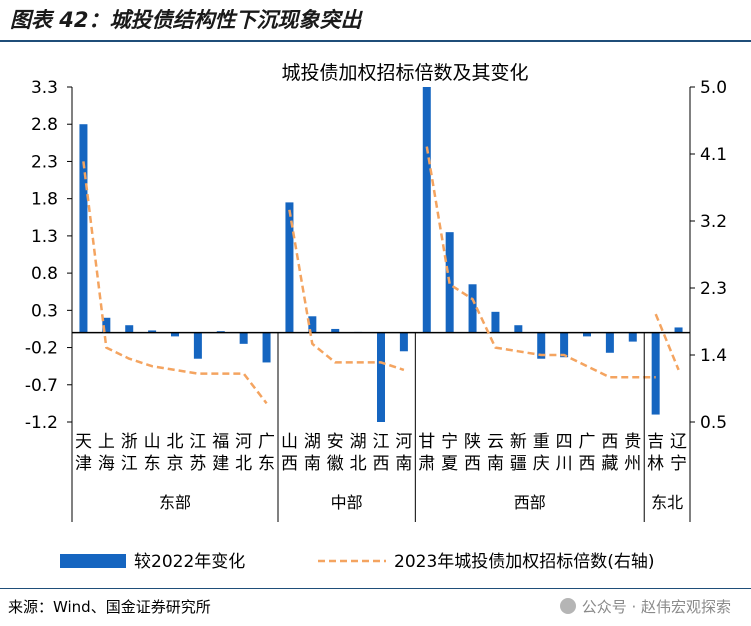 The width and height of the screenshot is (751, 626). I want to click on group-label: 西部, so click(530, 502).